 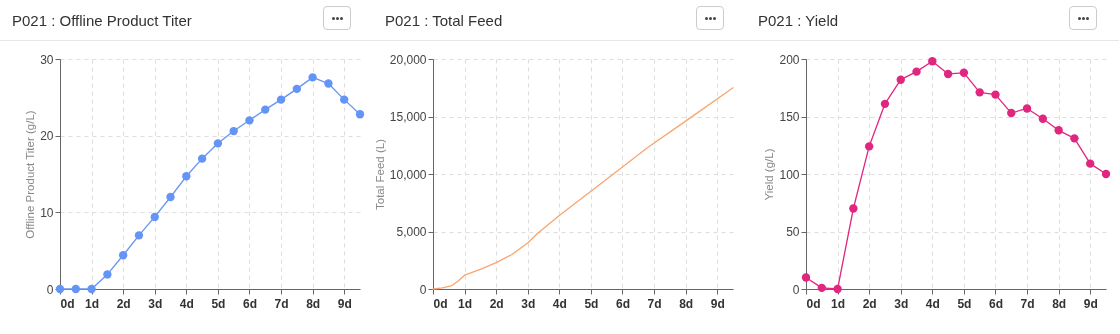 I want to click on chart-title: P021 : Offline Product Titer, so click(x=102, y=20).